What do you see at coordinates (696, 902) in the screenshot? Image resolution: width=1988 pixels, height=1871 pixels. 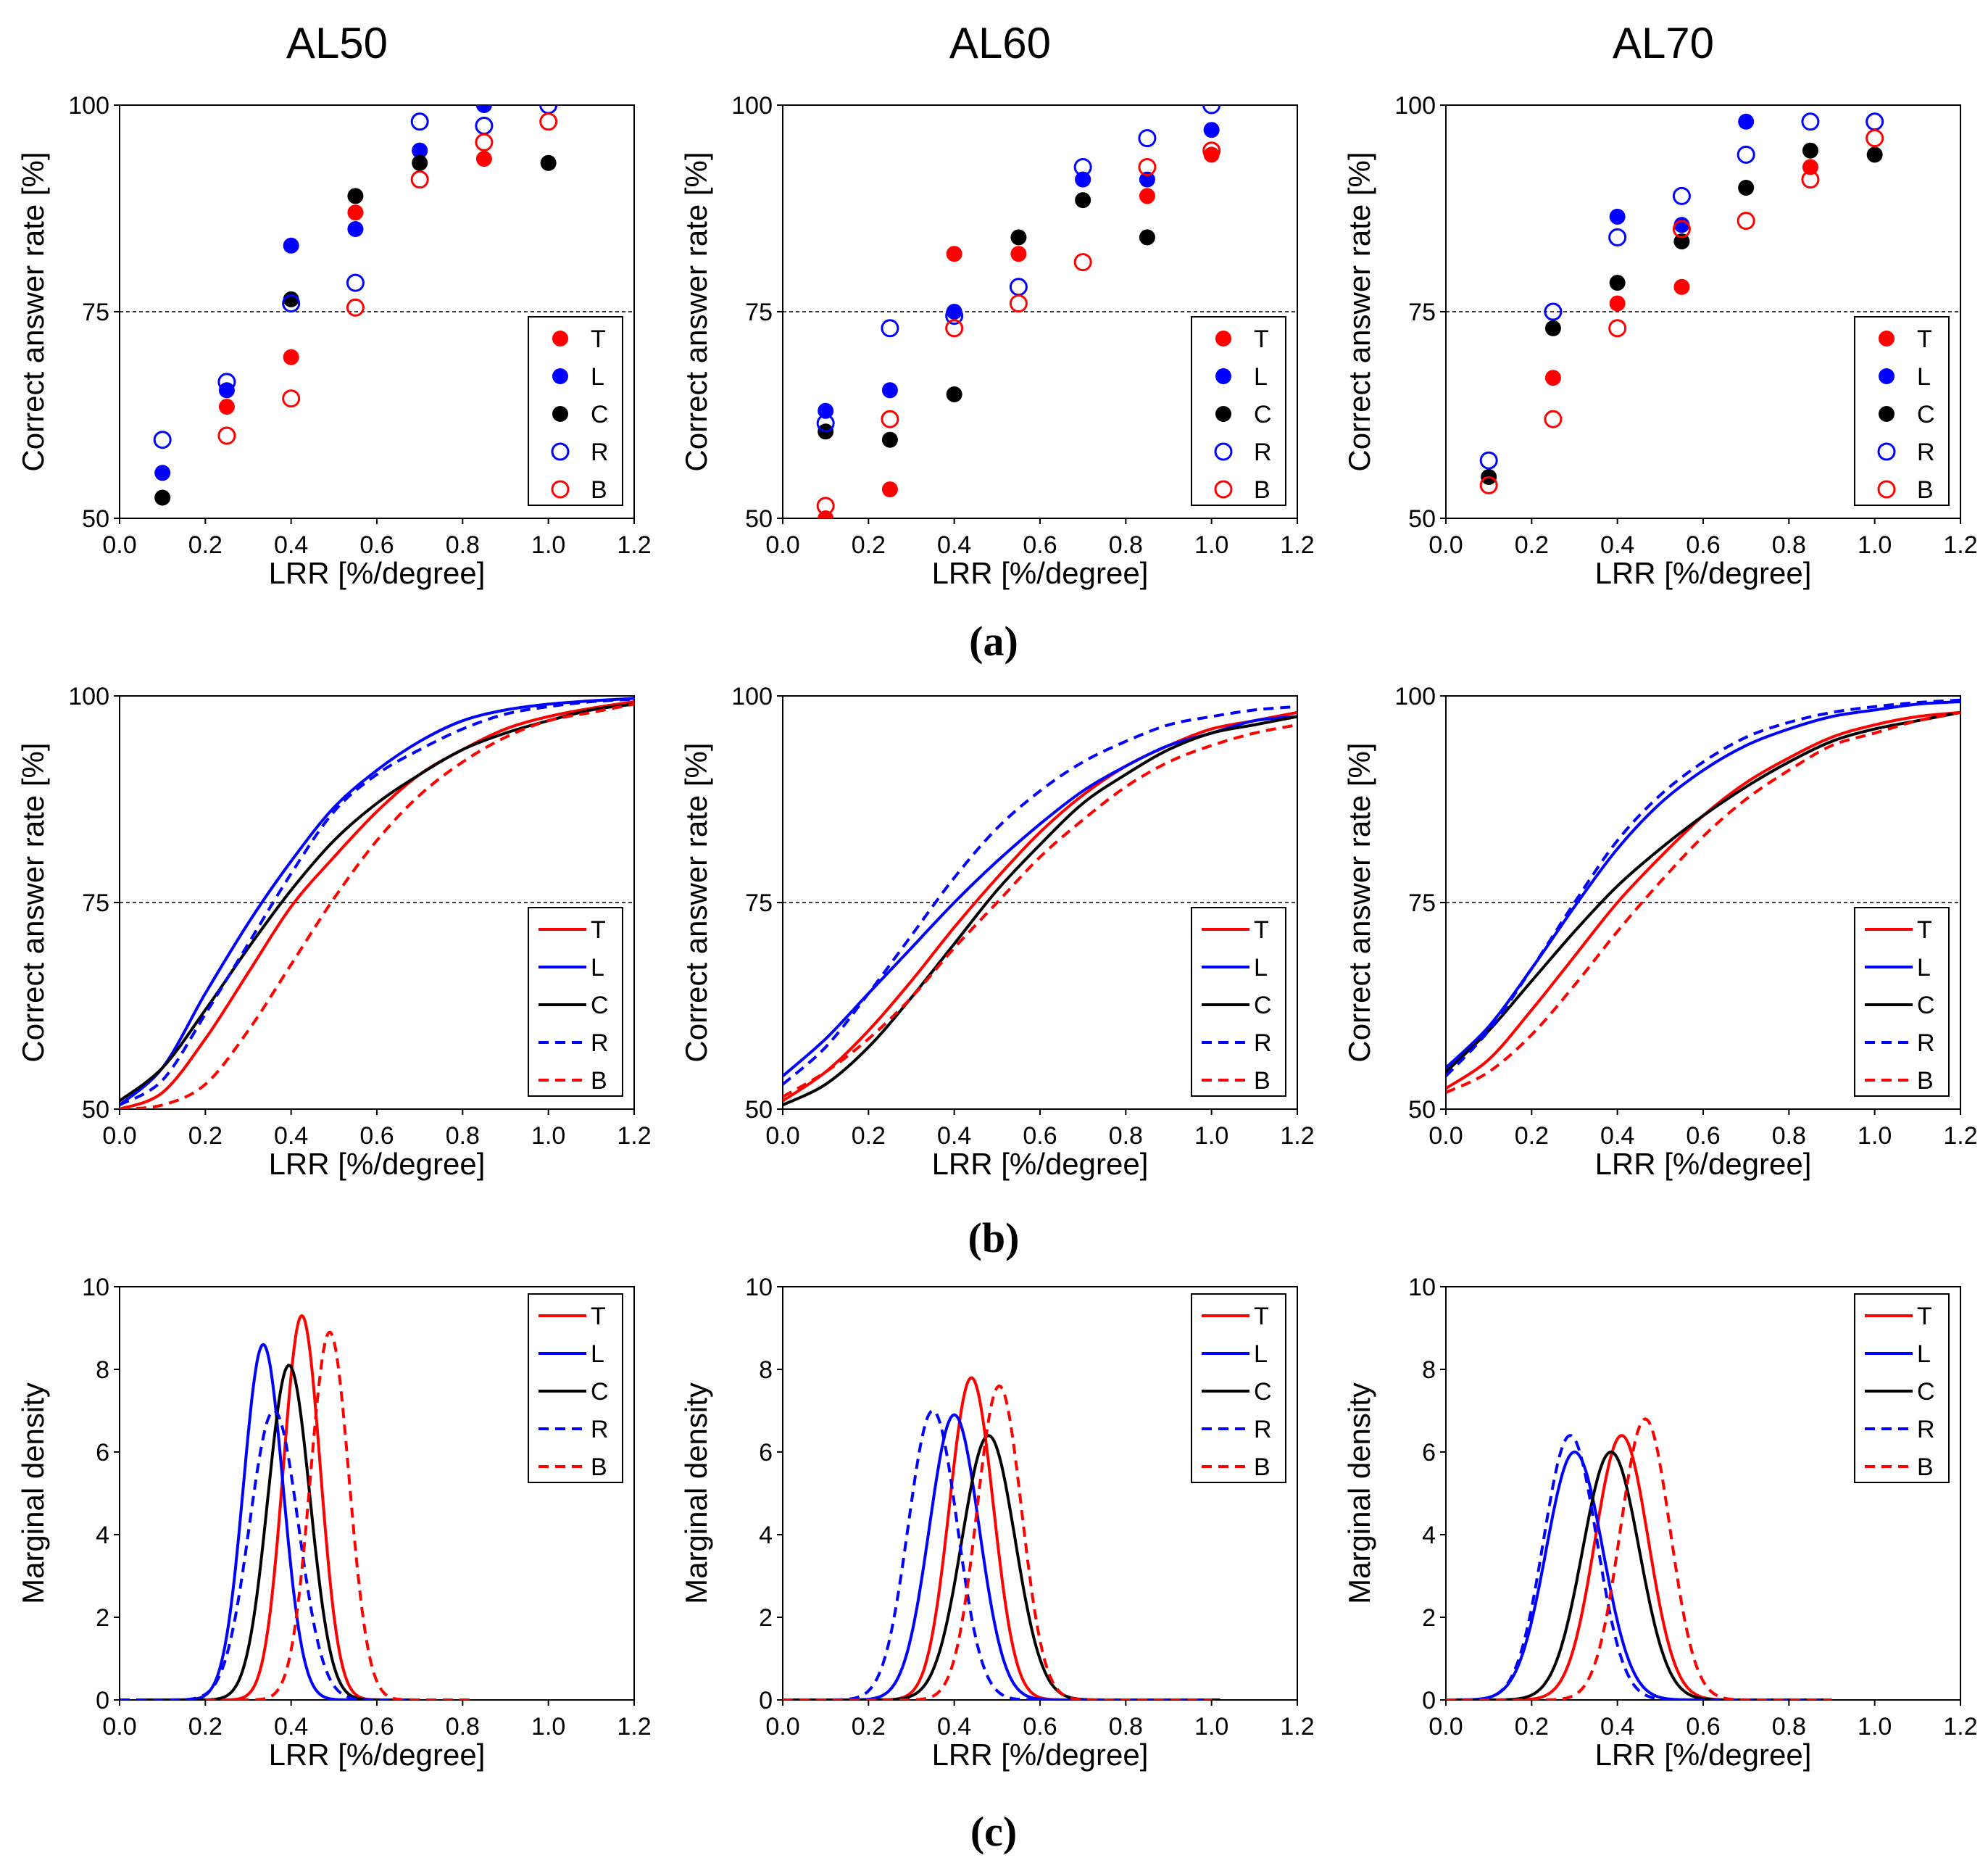 I see `y-axis-label: Correct answer rate [%]` at bounding box center [696, 902].